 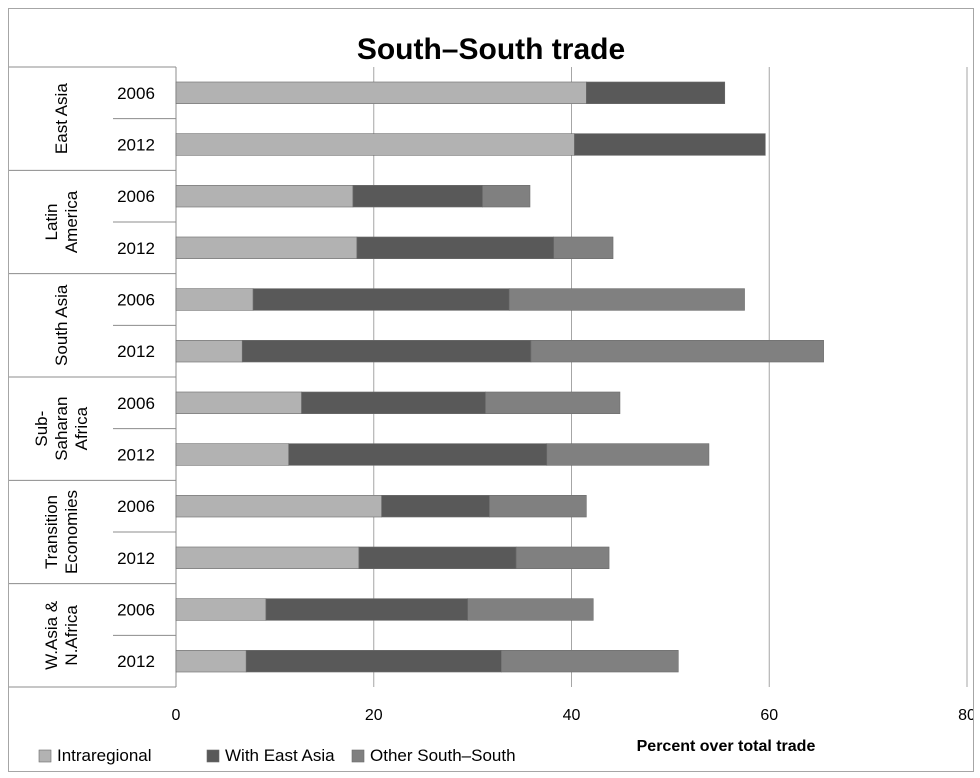 I want to click on group-label-line: Africa, so click(x=81, y=428).